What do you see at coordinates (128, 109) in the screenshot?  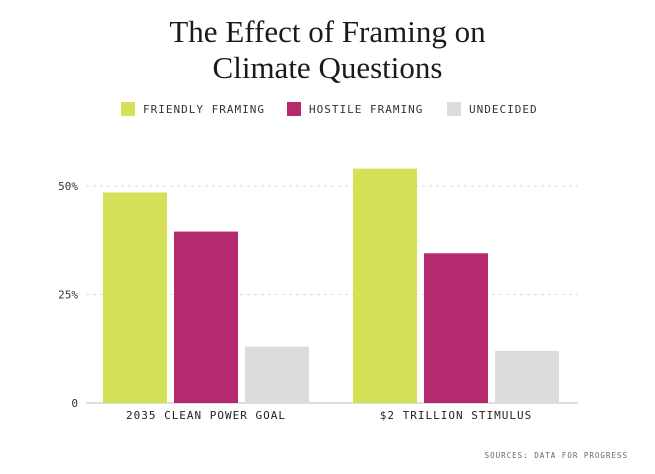 I see `legend-swatch-friendly` at bounding box center [128, 109].